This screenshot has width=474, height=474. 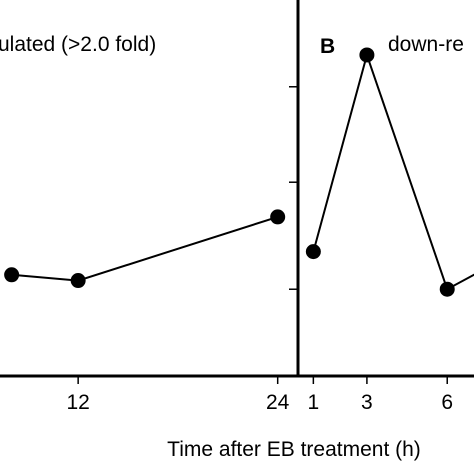 What do you see at coordinates (78, 44) in the screenshot?
I see `panel-a-title: ulated (>2.0 fold)` at bounding box center [78, 44].